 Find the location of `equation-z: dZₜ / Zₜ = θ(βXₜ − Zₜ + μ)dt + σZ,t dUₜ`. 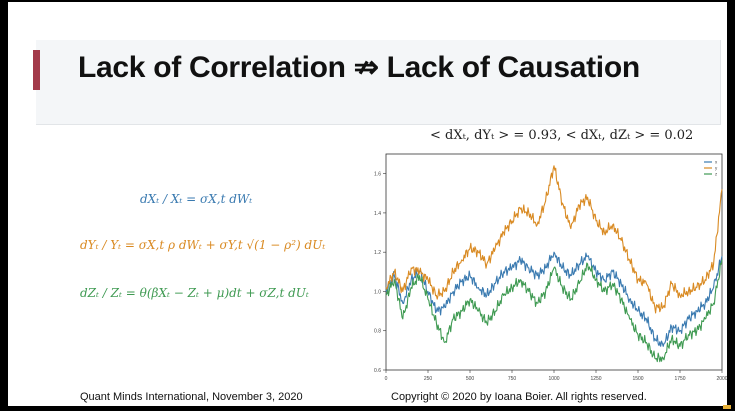

equation-z: dZₜ / Zₜ = θ(βXₜ − Zₜ + μ)dt + σZ,t dUₜ is located at coordinates (194, 293).